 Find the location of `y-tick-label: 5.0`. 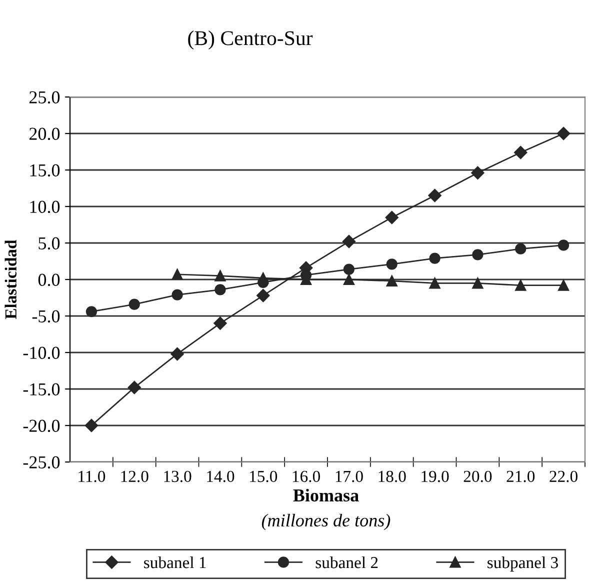

y-tick-label: 5.0 is located at coordinates (49, 243).